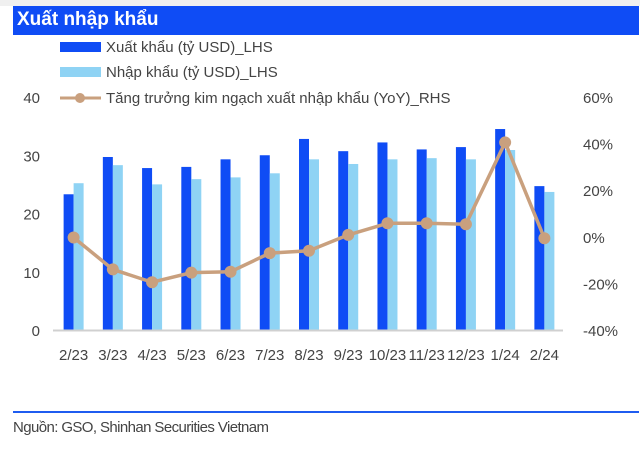 The height and width of the screenshot is (450, 640). What do you see at coordinates (73, 355) in the screenshot?
I see `x-axis-tick: 2/23` at bounding box center [73, 355].